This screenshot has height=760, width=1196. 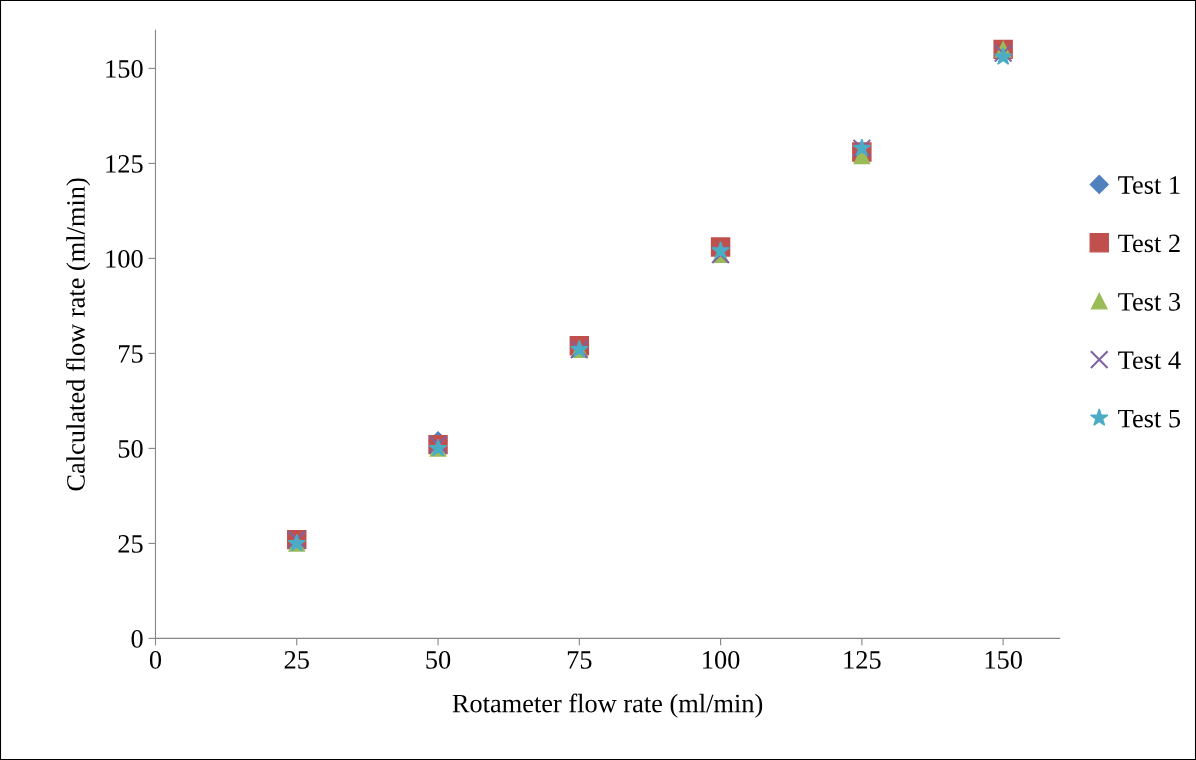 I want to click on x-tick-label: 150, so click(x=1003, y=659).